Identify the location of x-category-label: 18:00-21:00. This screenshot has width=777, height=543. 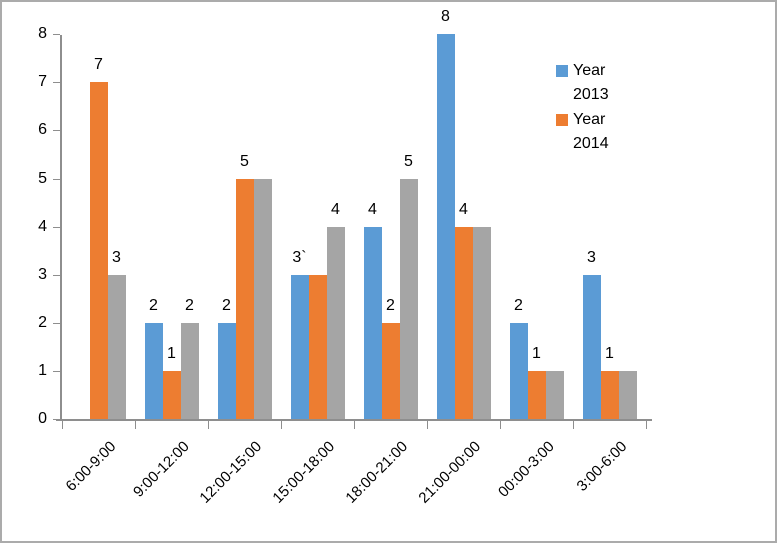
(377, 472).